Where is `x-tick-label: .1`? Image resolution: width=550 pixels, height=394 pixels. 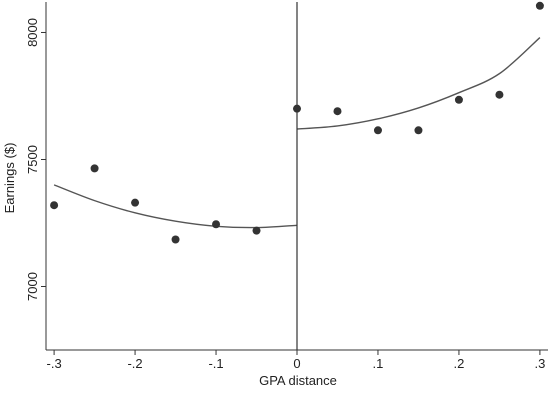
x-tick-label: .1 is located at coordinates (378, 363).